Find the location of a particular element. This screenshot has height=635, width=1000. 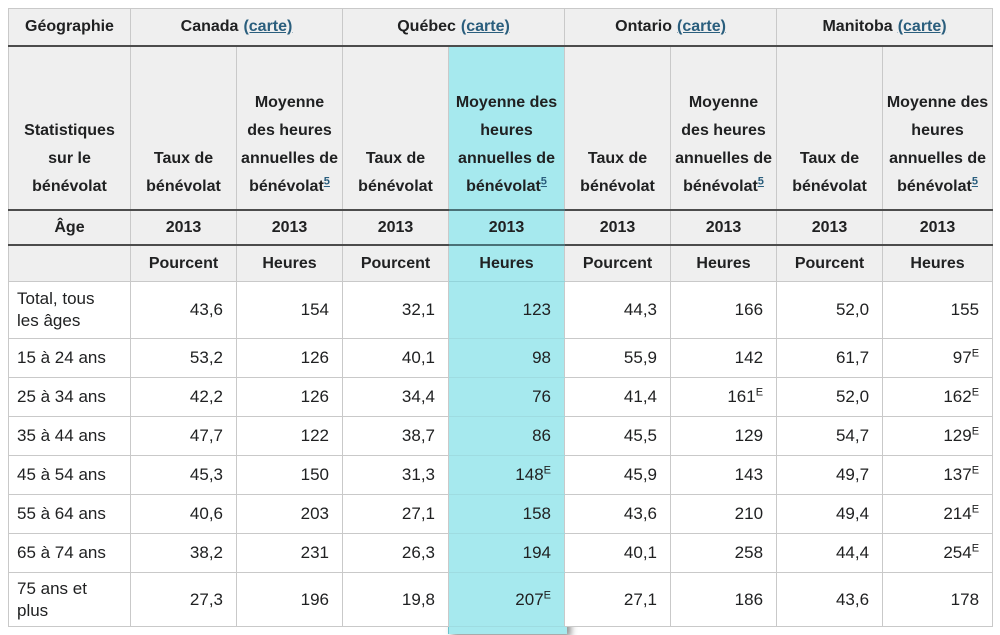

table-row: 55 à 64 ans 40,6 203 27,1 158 43,6 210 49,4 214E is located at coordinates (501, 514).